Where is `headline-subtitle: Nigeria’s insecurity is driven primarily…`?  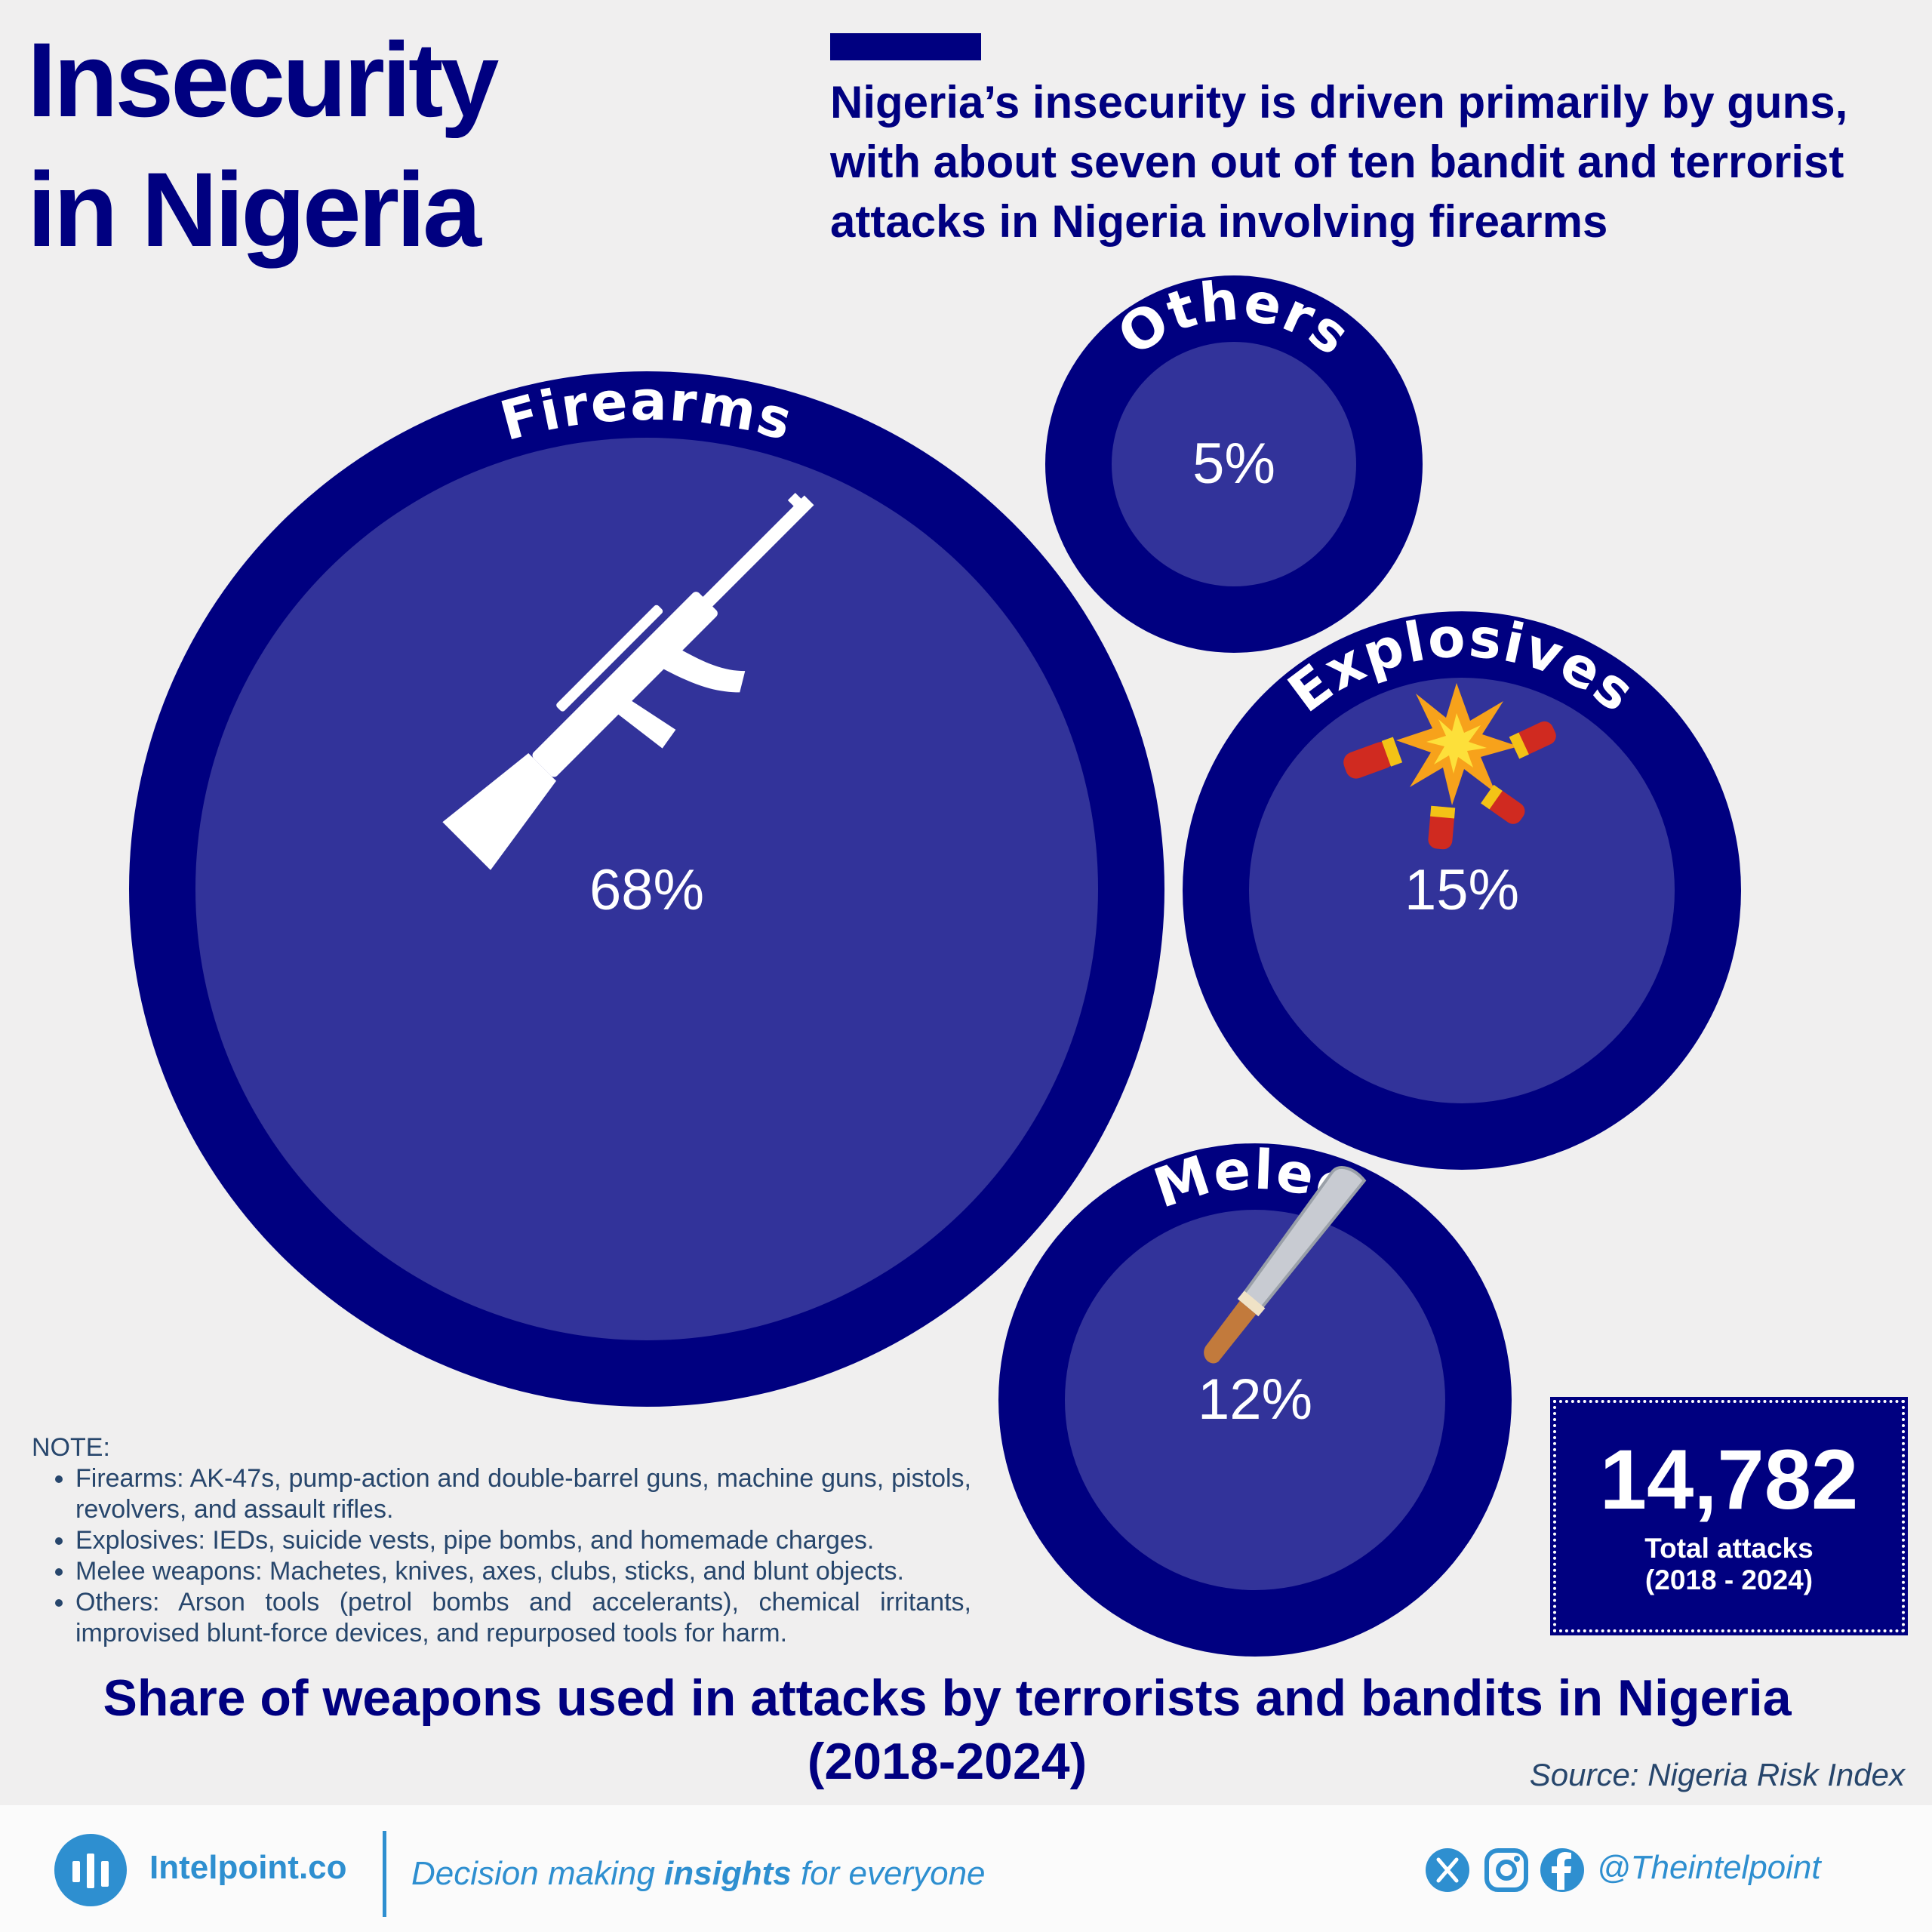
headline-subtitle: Nigeria’s insecurity is driven primarily… is located at coordinates (1339, 162).